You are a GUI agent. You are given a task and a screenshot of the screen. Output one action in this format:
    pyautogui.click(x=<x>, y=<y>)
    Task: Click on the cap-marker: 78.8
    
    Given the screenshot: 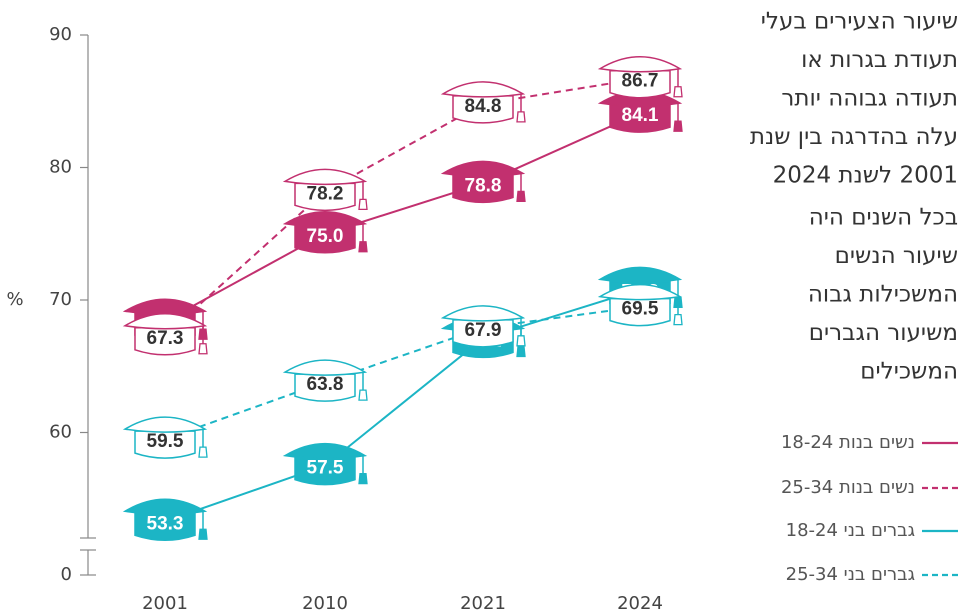 What is the action you would take?
    pyautogui.click(x=483, y=182)
    